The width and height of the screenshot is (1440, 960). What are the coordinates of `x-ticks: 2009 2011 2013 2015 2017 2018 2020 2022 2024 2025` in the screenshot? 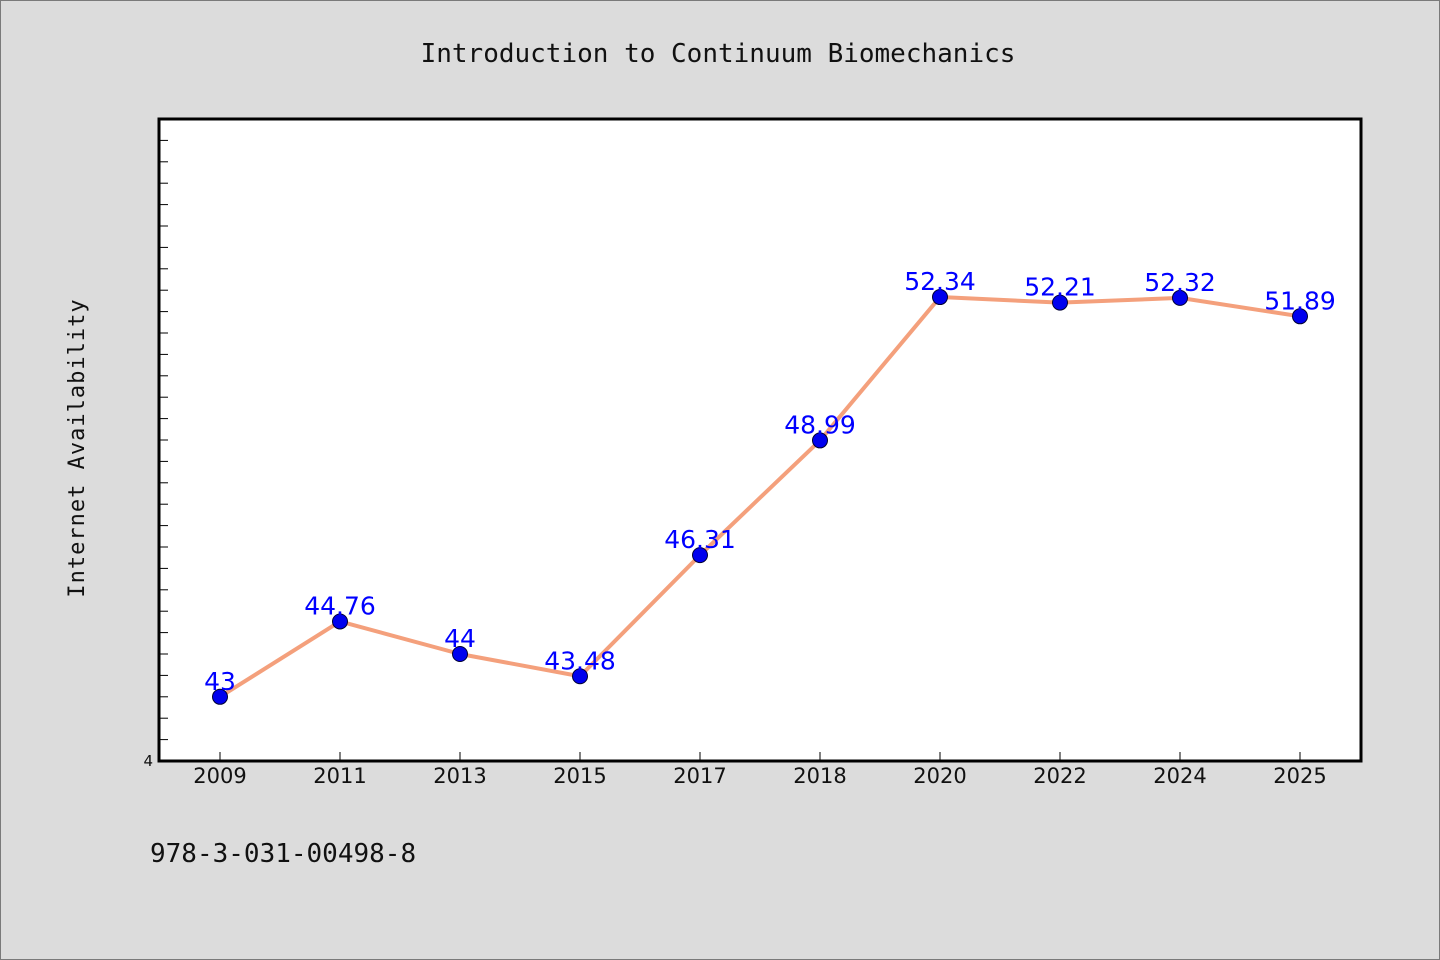 It's located at (760, 770).